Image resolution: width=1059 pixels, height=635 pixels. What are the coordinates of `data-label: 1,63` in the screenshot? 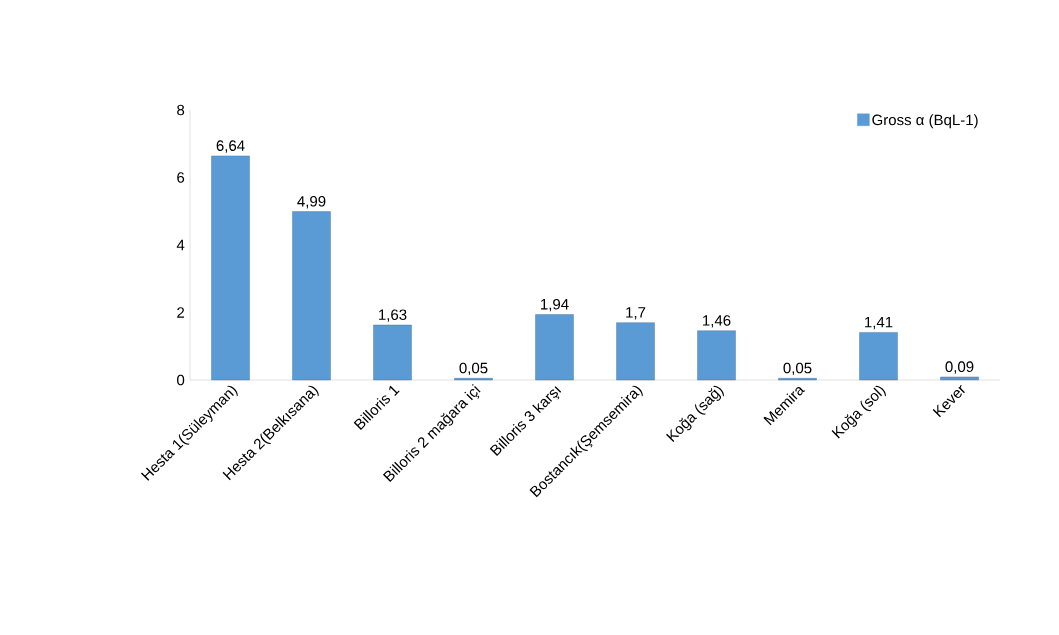 It's located at (393, 315).